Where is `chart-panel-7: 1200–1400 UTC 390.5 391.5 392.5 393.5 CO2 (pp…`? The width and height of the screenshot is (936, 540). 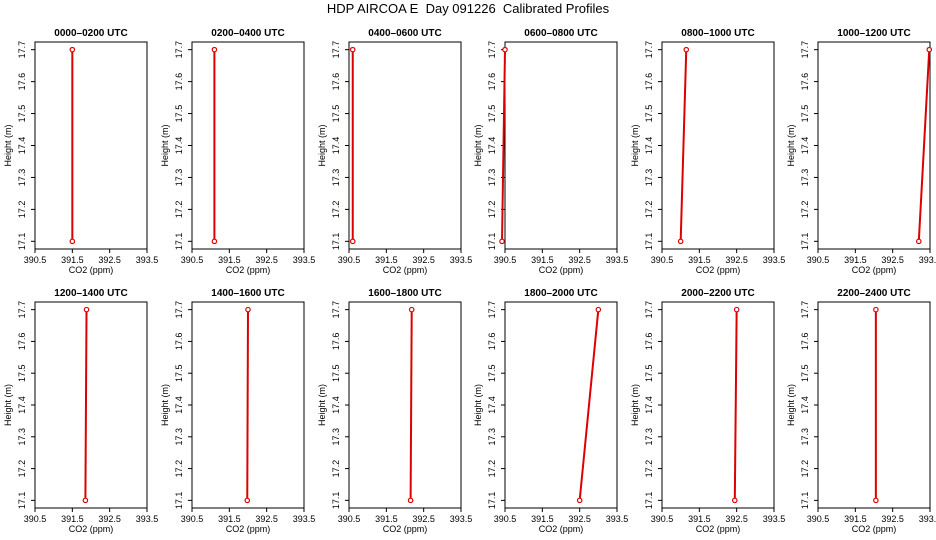 chart-panel-7: 1200–1400 UTC 390.5 391.5 392.5 393.5 CO2 (pp… is located at coordinates (80, 411).